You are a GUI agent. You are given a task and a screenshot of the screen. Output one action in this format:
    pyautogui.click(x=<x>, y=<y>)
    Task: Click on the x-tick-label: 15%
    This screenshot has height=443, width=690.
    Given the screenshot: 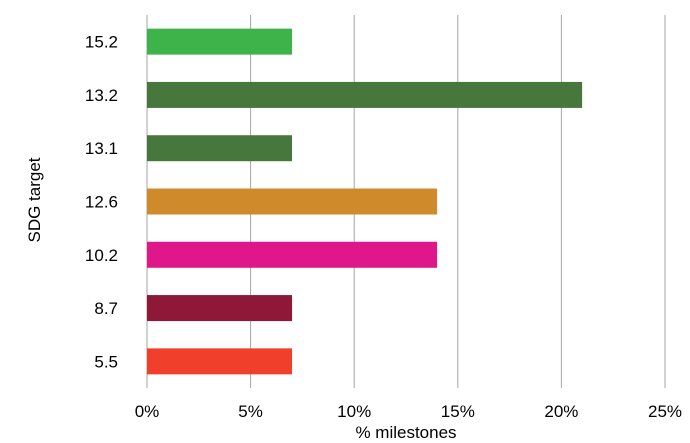 What is the action you would take?
    pyautogui.click(x=458, y=411)
    